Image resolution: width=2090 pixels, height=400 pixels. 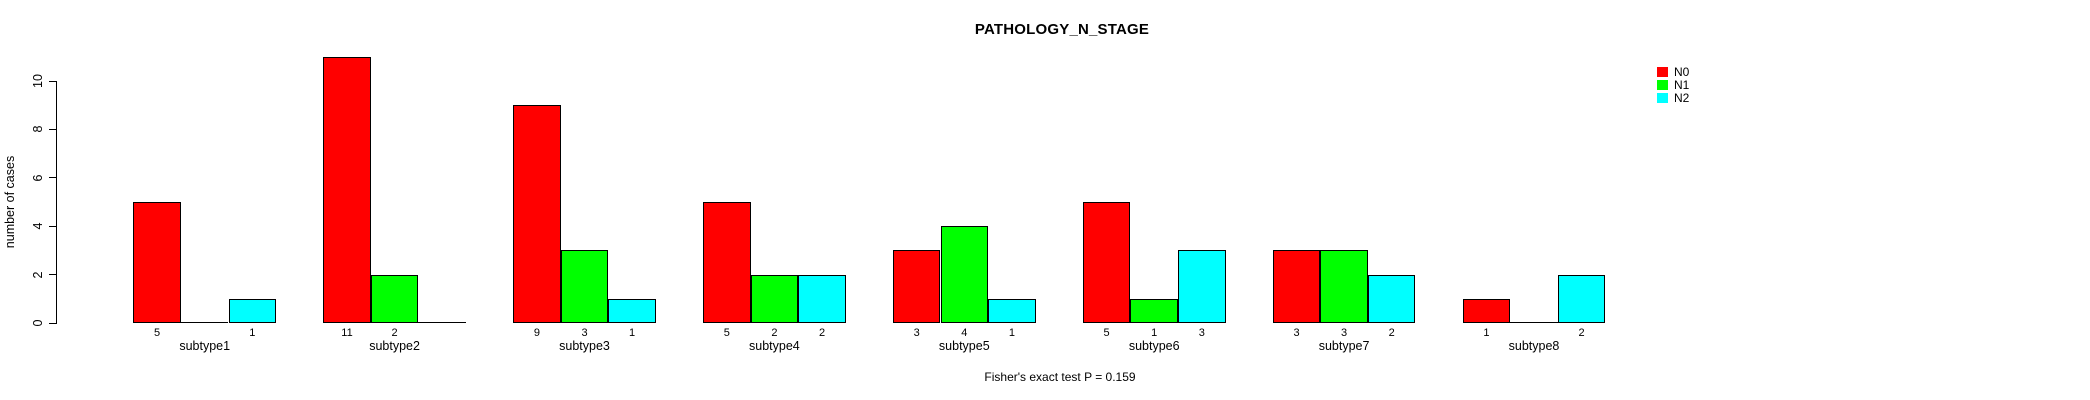 I want to click on y-tick-label: 4, so click(x=38, y=226).